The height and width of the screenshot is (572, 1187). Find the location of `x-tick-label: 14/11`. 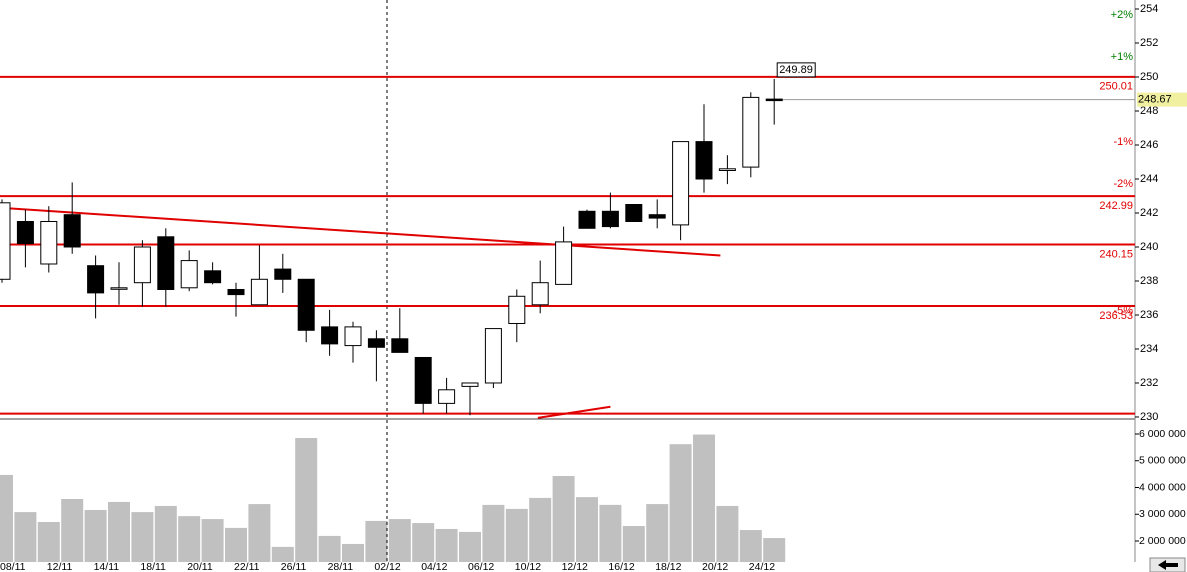

x-tick-label: 14/11 is located at coordinates (107, 566).